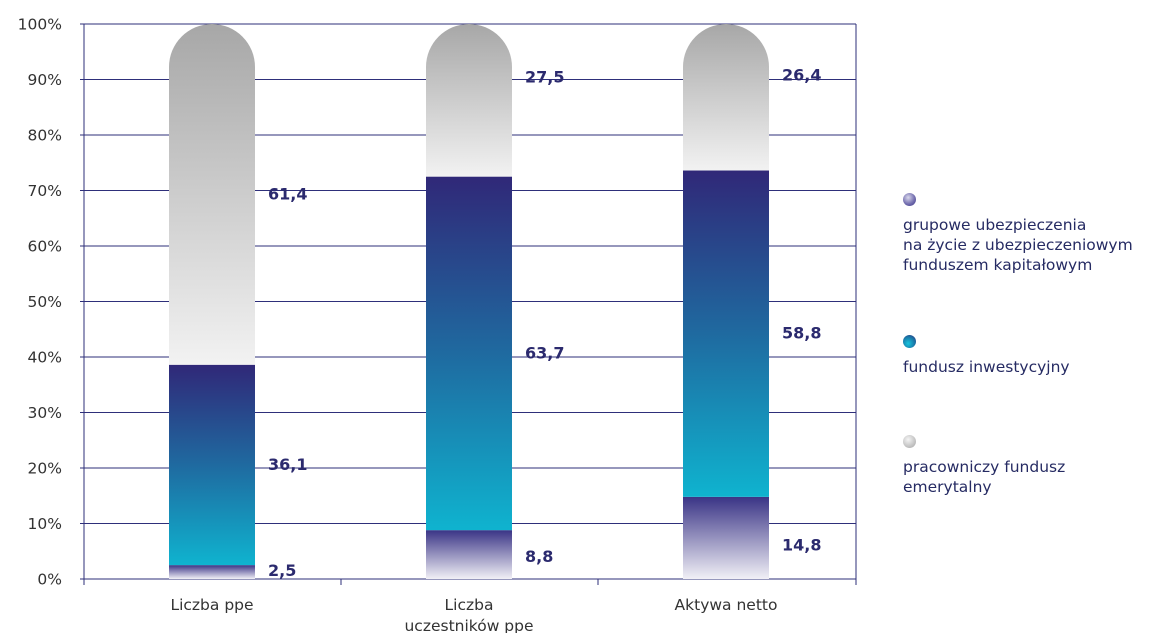 Image resolution: width=1171 pixels, height=633 pixels. I want to click on y-tick-label: 50%, so click(45, 302).